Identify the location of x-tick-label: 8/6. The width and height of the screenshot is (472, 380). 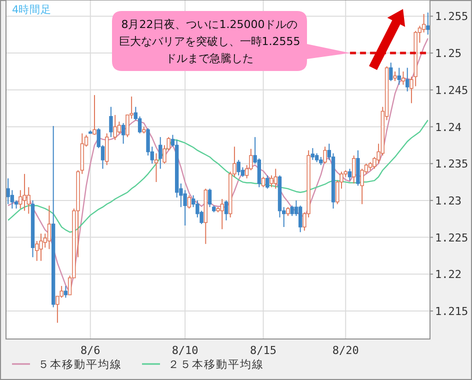
(90, 350).